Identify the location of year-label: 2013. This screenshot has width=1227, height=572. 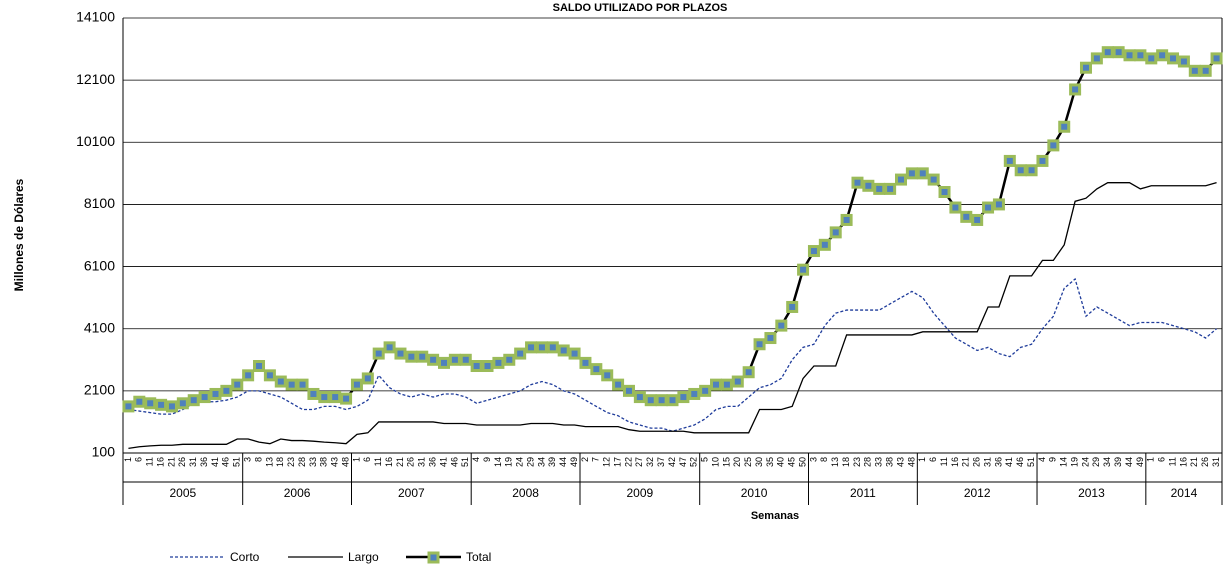
(1091, 493).